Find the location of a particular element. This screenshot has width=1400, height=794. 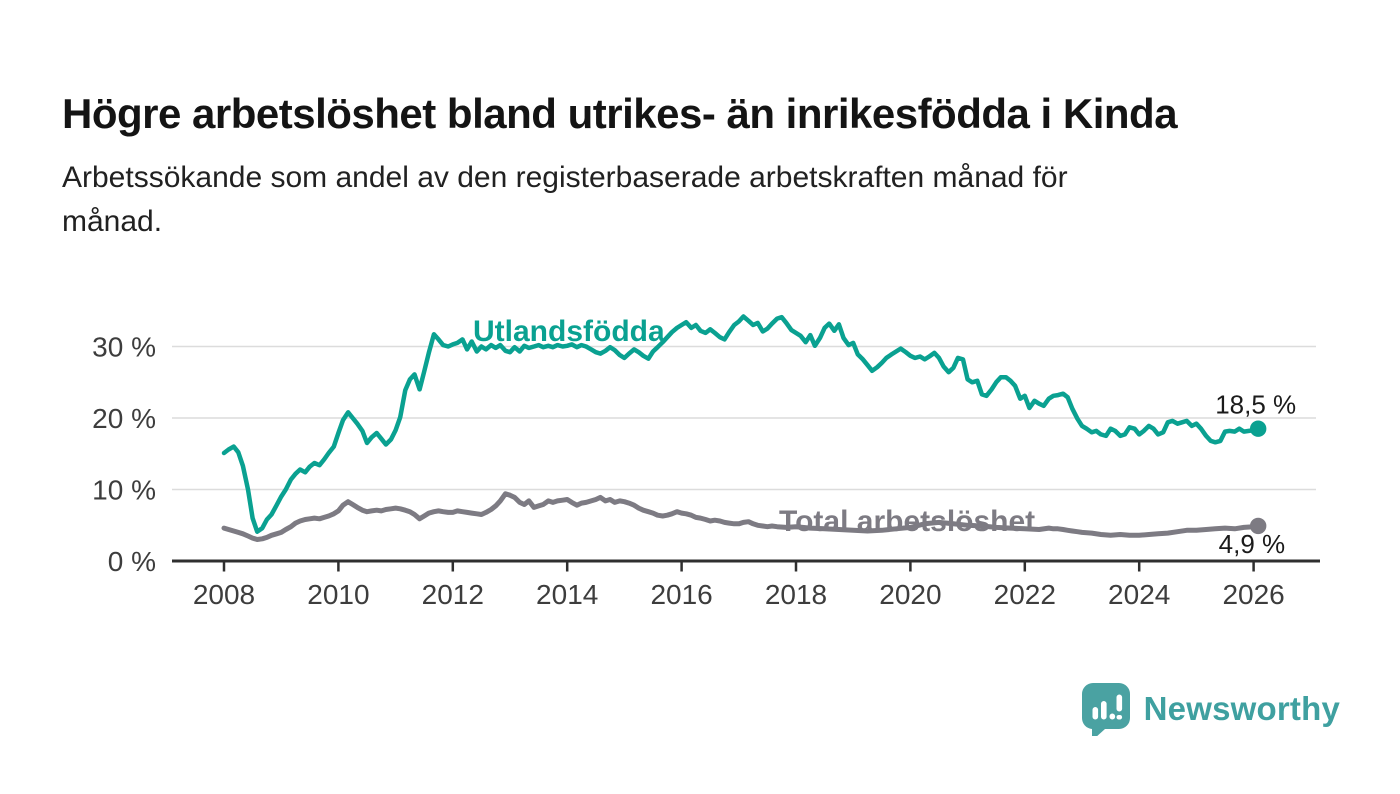

series-label-total-arbetsloshet: Total arbetslöshet is located at coordinates (907, 521).